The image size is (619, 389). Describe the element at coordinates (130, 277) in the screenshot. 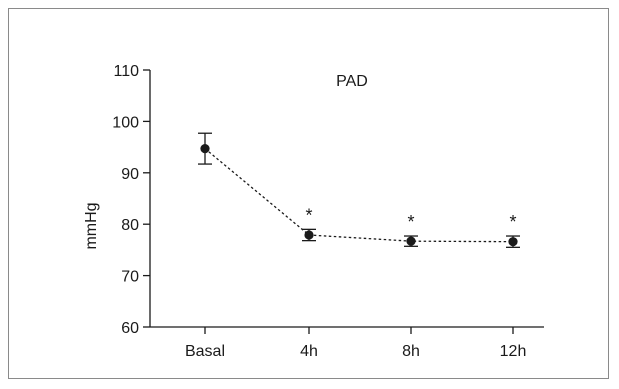

I see `y-tick-label: 70` at that location.